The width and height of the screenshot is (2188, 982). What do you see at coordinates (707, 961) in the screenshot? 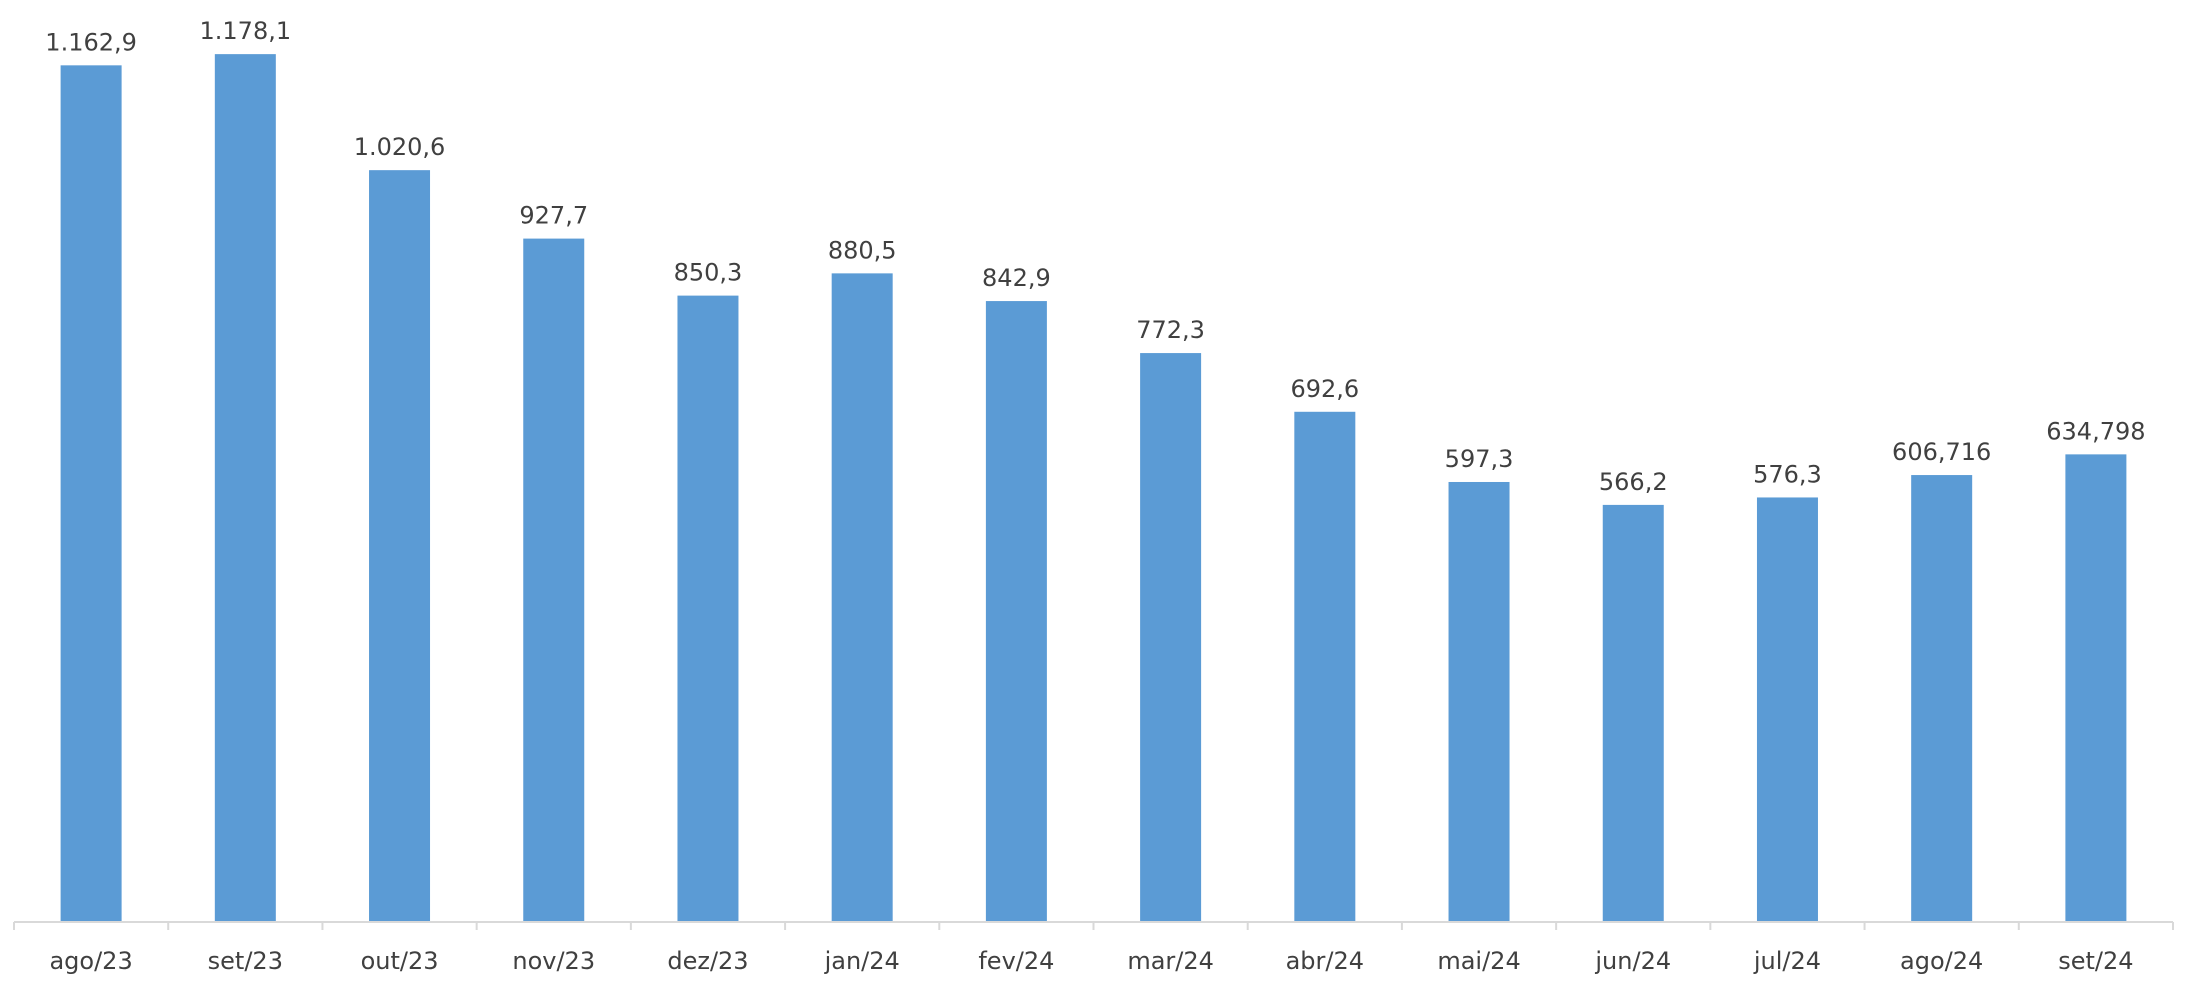
I see `x-tick-label: dez/23` at bounding box center [707, 961].